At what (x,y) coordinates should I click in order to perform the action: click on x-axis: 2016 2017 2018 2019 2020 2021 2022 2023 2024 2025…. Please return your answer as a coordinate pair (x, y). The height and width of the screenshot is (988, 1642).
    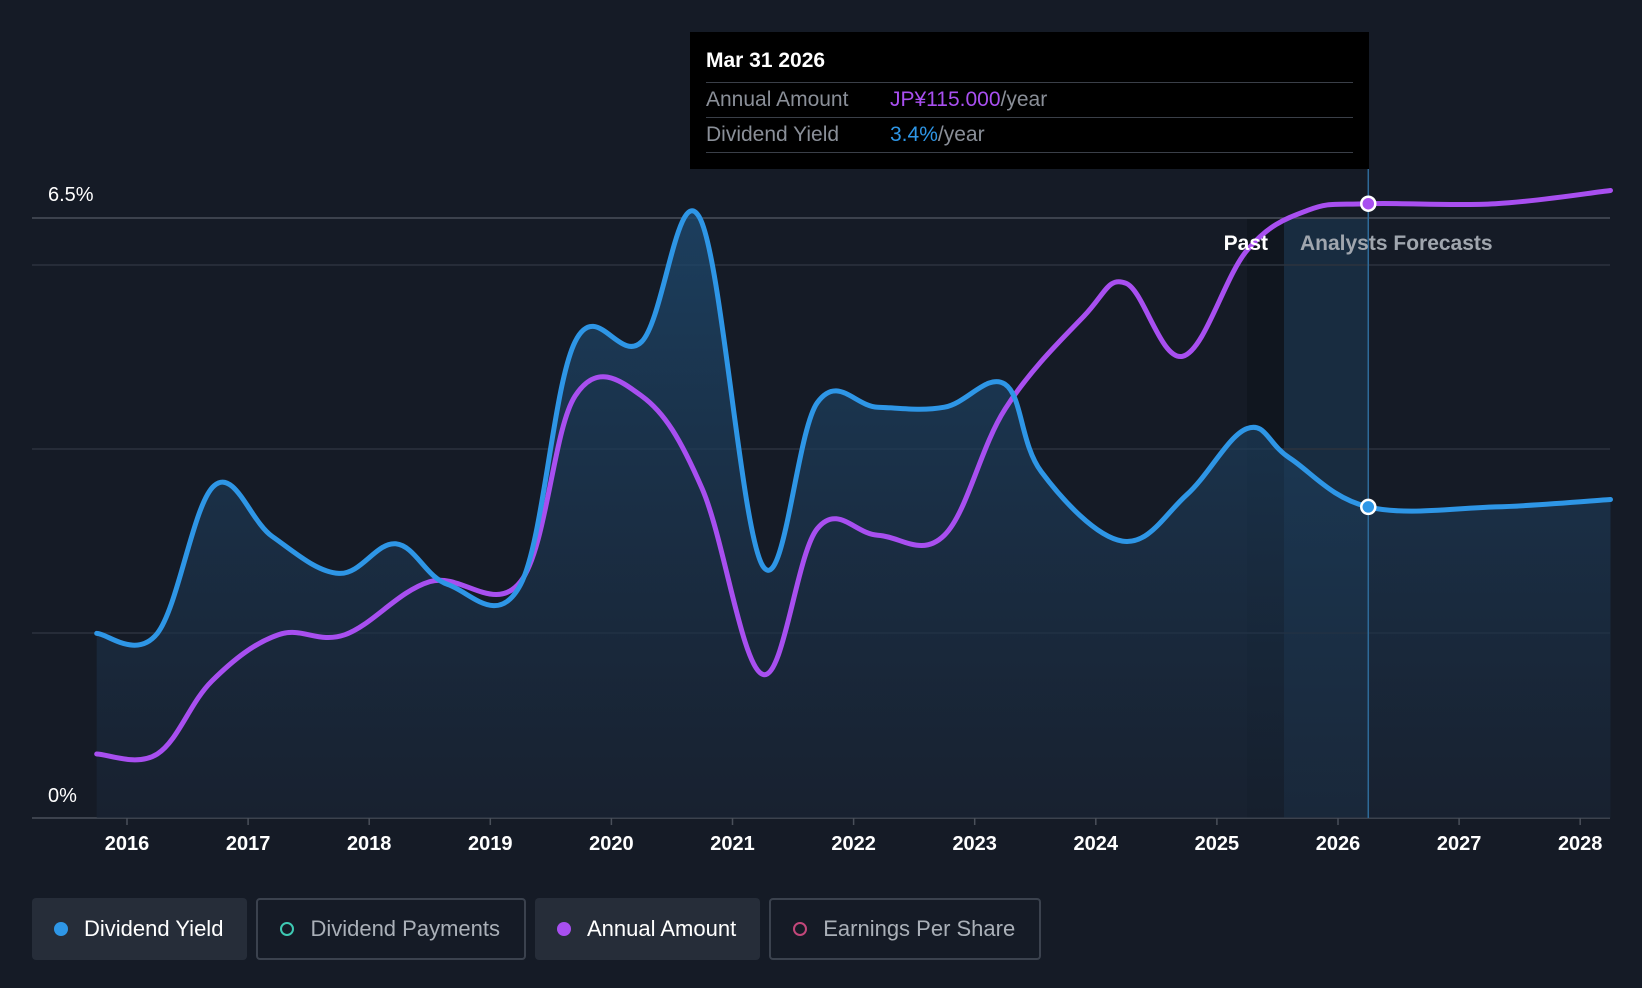
    Looking at the image, I should click on (854, 836).